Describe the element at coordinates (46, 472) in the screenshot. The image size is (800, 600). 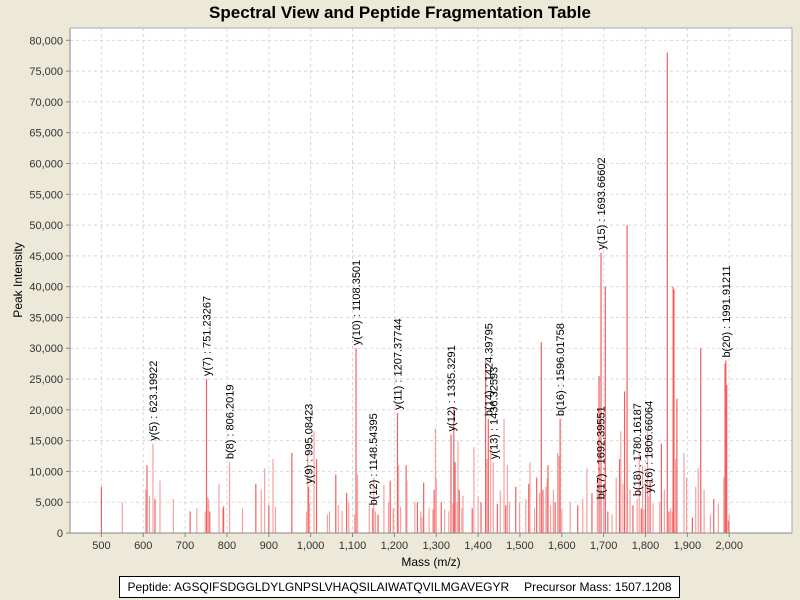
I see `y-tick-label: 10,000` at that location.